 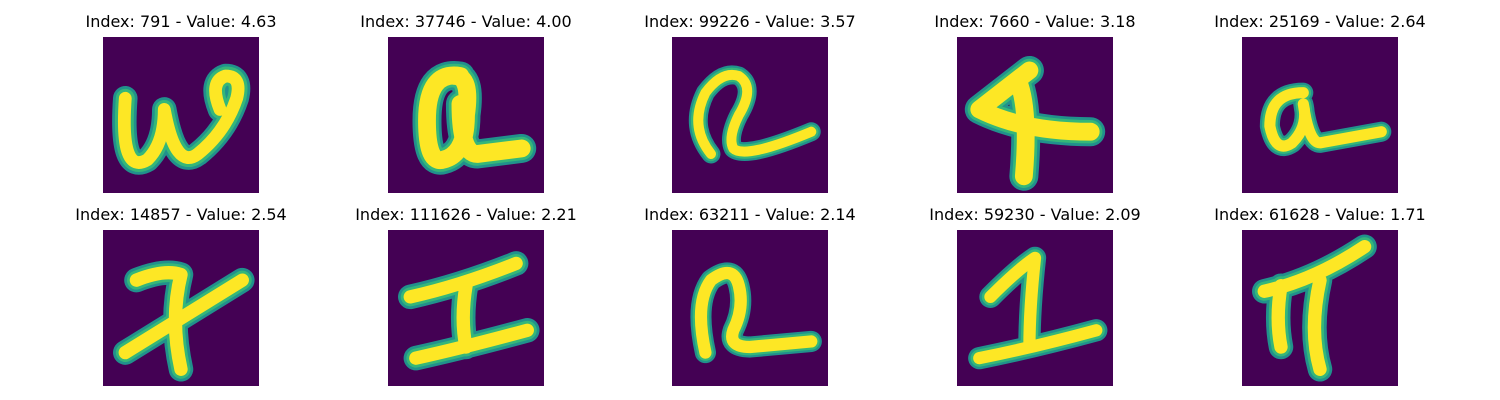 I want to click on i-serif-icon, so click(x=466, y=308).